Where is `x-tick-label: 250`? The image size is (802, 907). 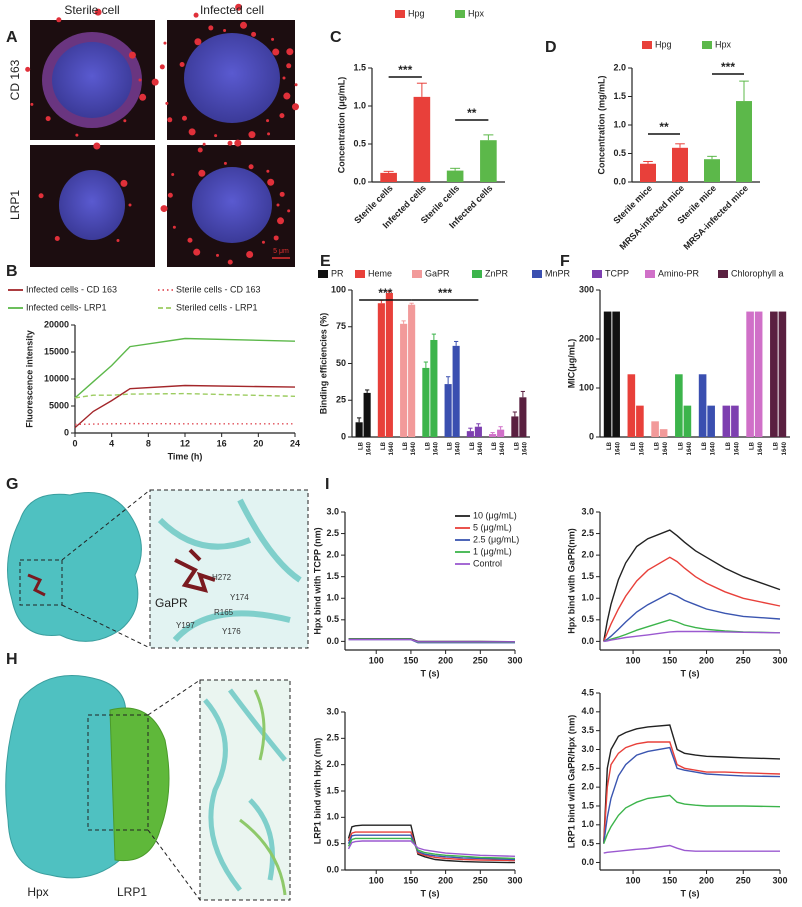 x-tick-label: 250 is located at coordinates (743, 880).